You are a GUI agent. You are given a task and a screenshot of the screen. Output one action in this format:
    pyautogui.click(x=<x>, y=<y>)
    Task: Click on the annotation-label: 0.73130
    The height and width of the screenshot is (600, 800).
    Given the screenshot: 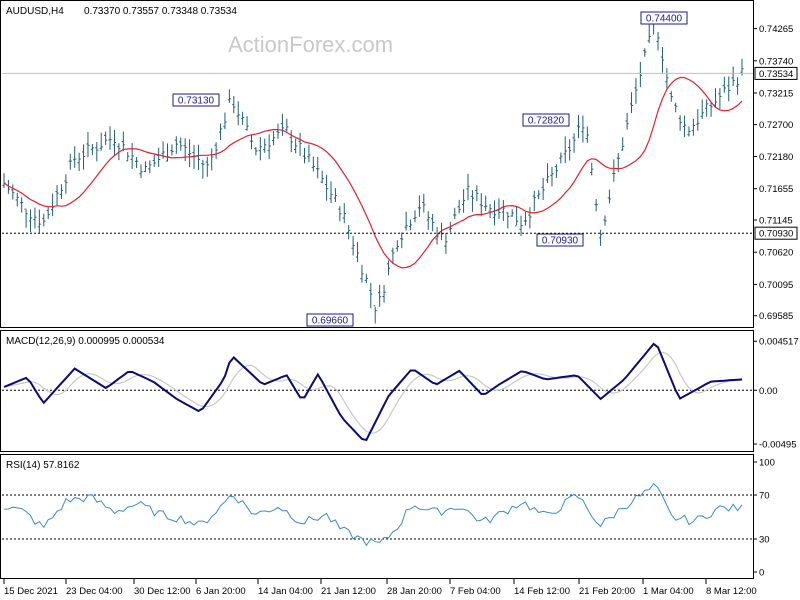 What is the action you would take?
    pyautogui.click(x=196, y=101)
    